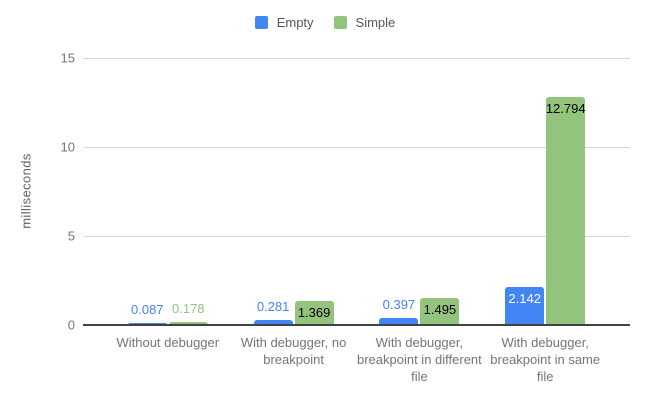 This screenshot has width=650, height=402. I want to click on legend-swatch-empty-icon, so click(261, 22).